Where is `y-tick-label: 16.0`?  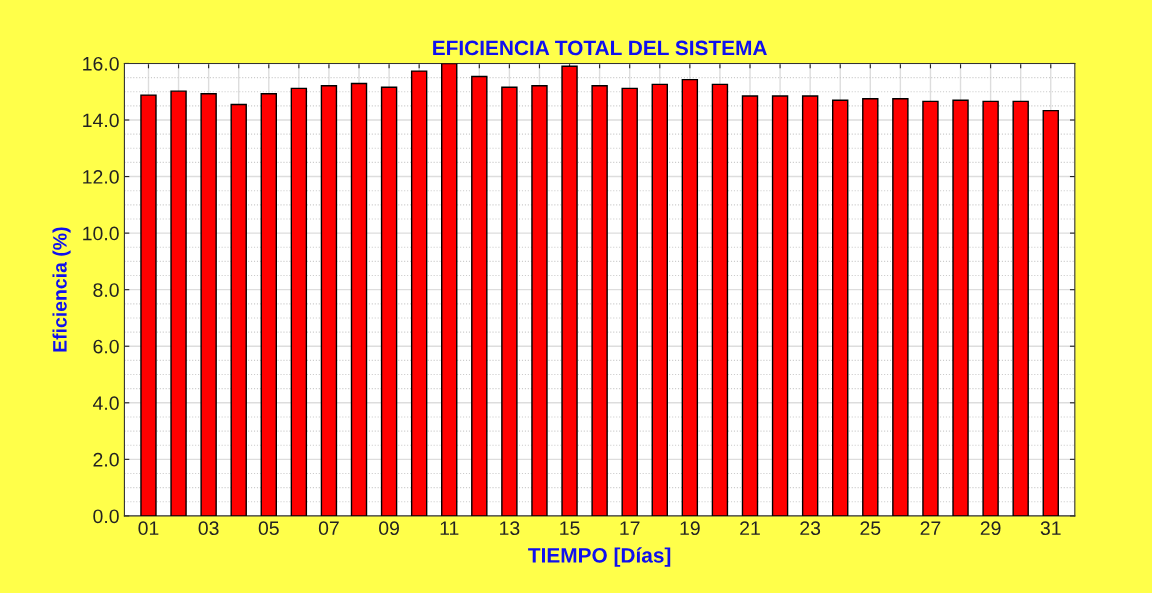 y-tick-label: 16.0 is located at coordinates (101, 63).